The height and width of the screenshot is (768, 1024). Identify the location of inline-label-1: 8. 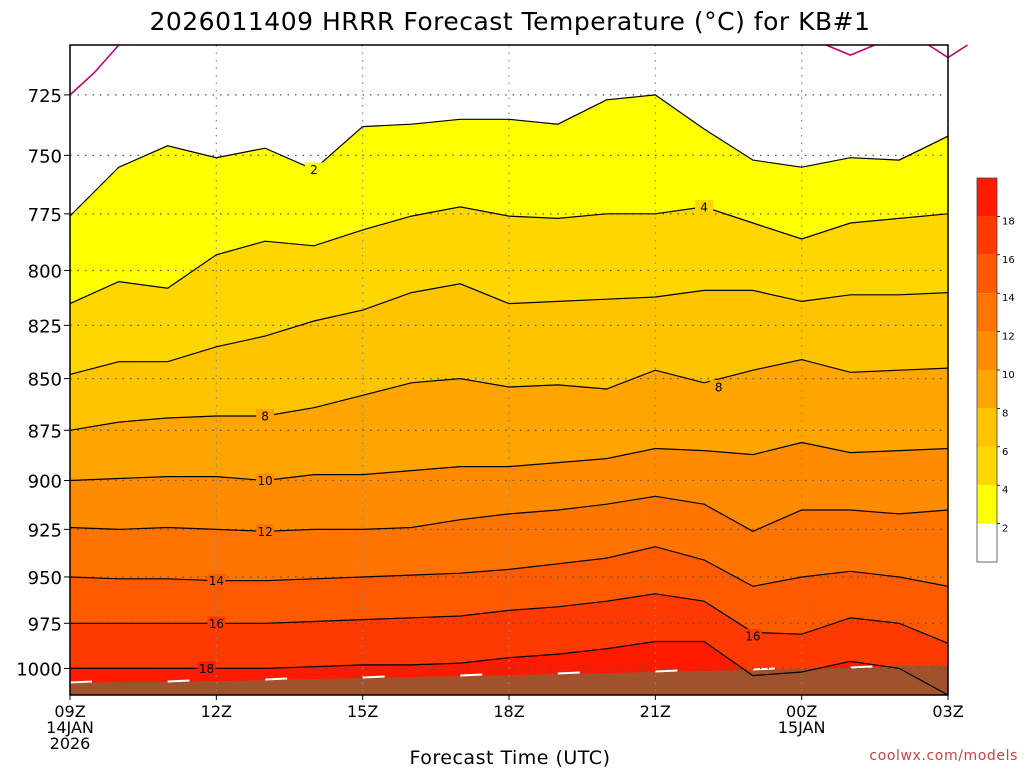
(719, 387).